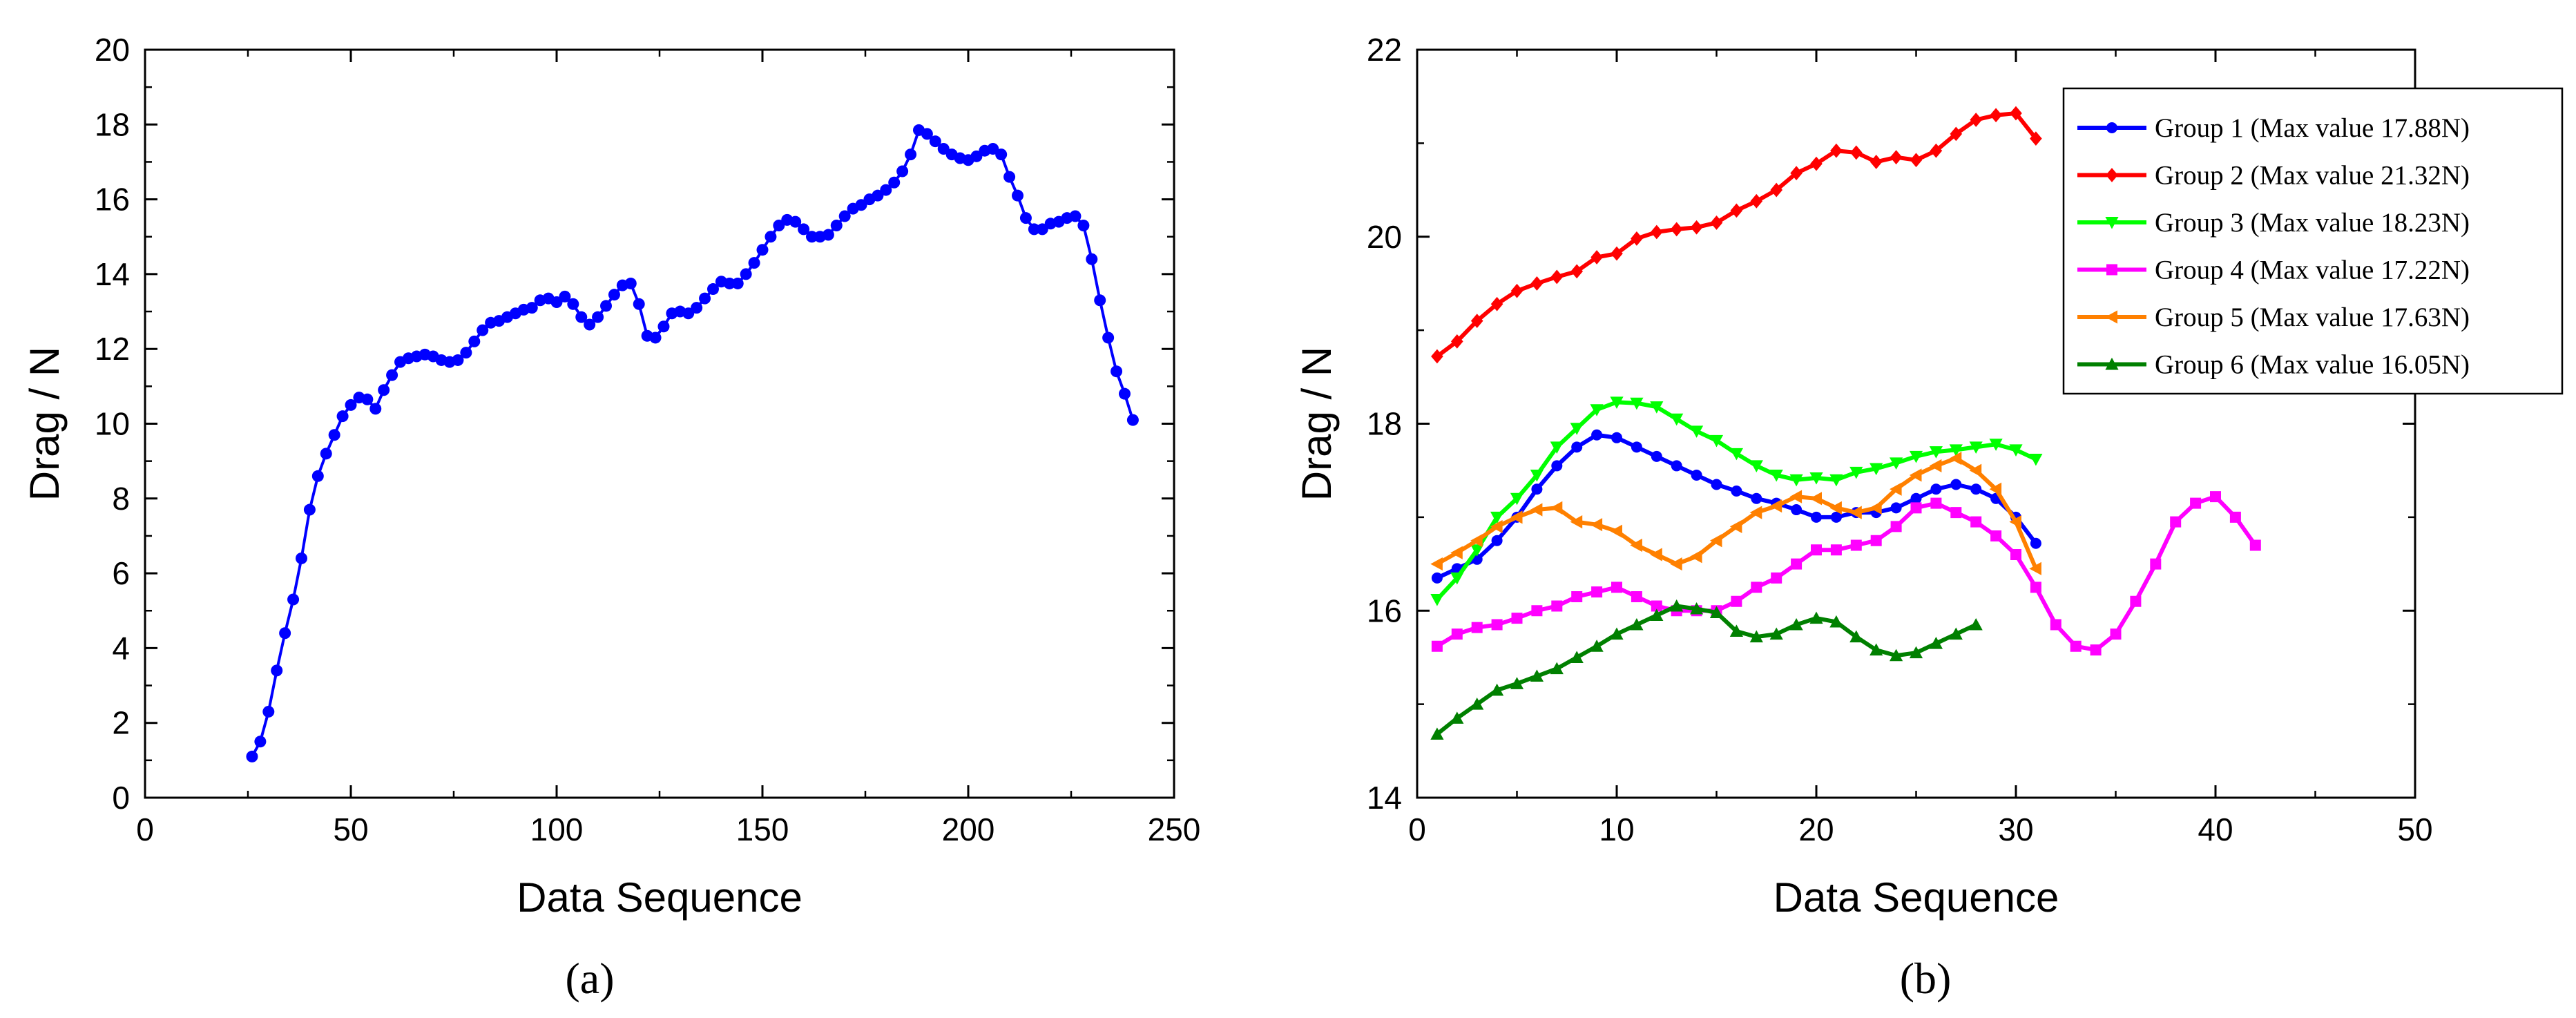 Image resolution: width=2576 pixels, height=1018 pixels. Describe the element at coordinates (350, 829) in the screenshot. I see `x-tick-label: 50` at that location.